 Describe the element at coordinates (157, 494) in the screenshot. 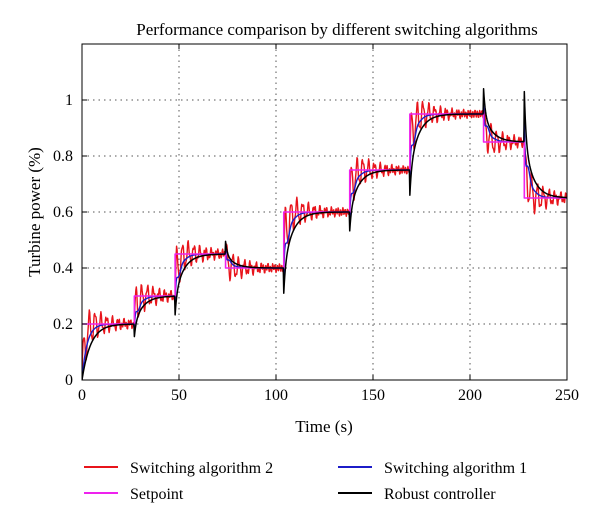

I see `legend-label: Setpoint` at that location.